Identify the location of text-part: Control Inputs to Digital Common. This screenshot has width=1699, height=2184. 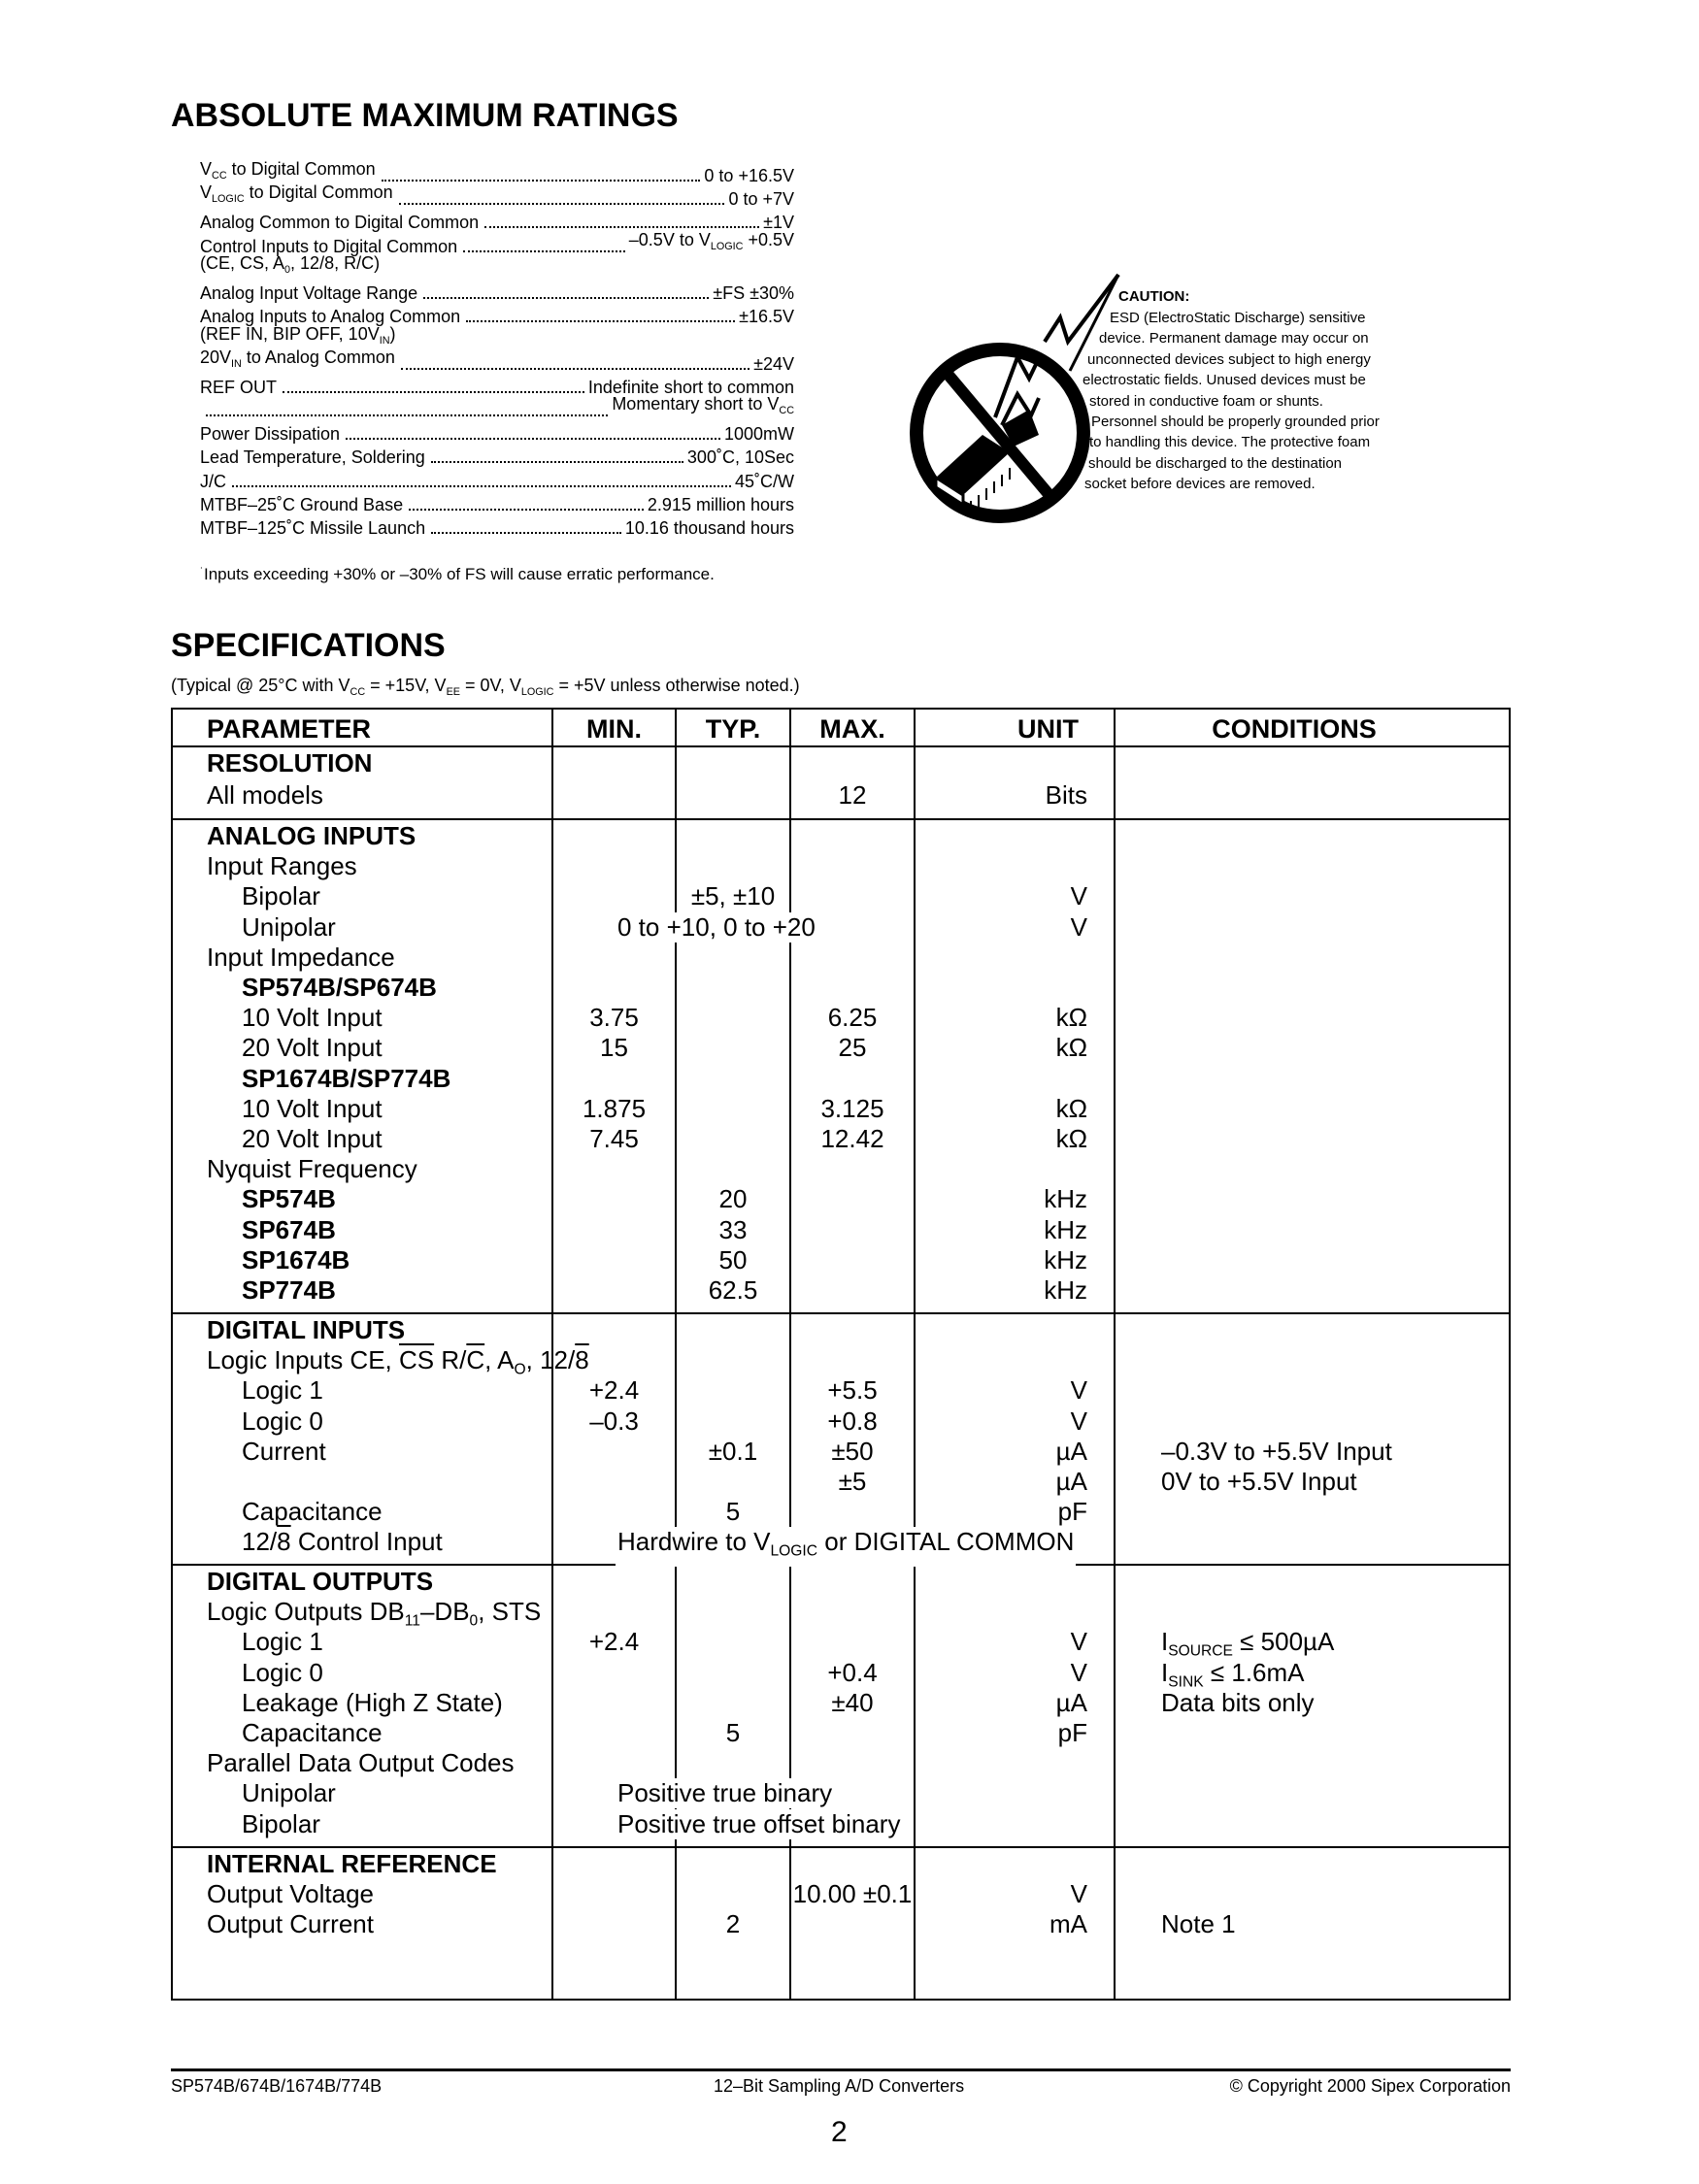
(329, 246).